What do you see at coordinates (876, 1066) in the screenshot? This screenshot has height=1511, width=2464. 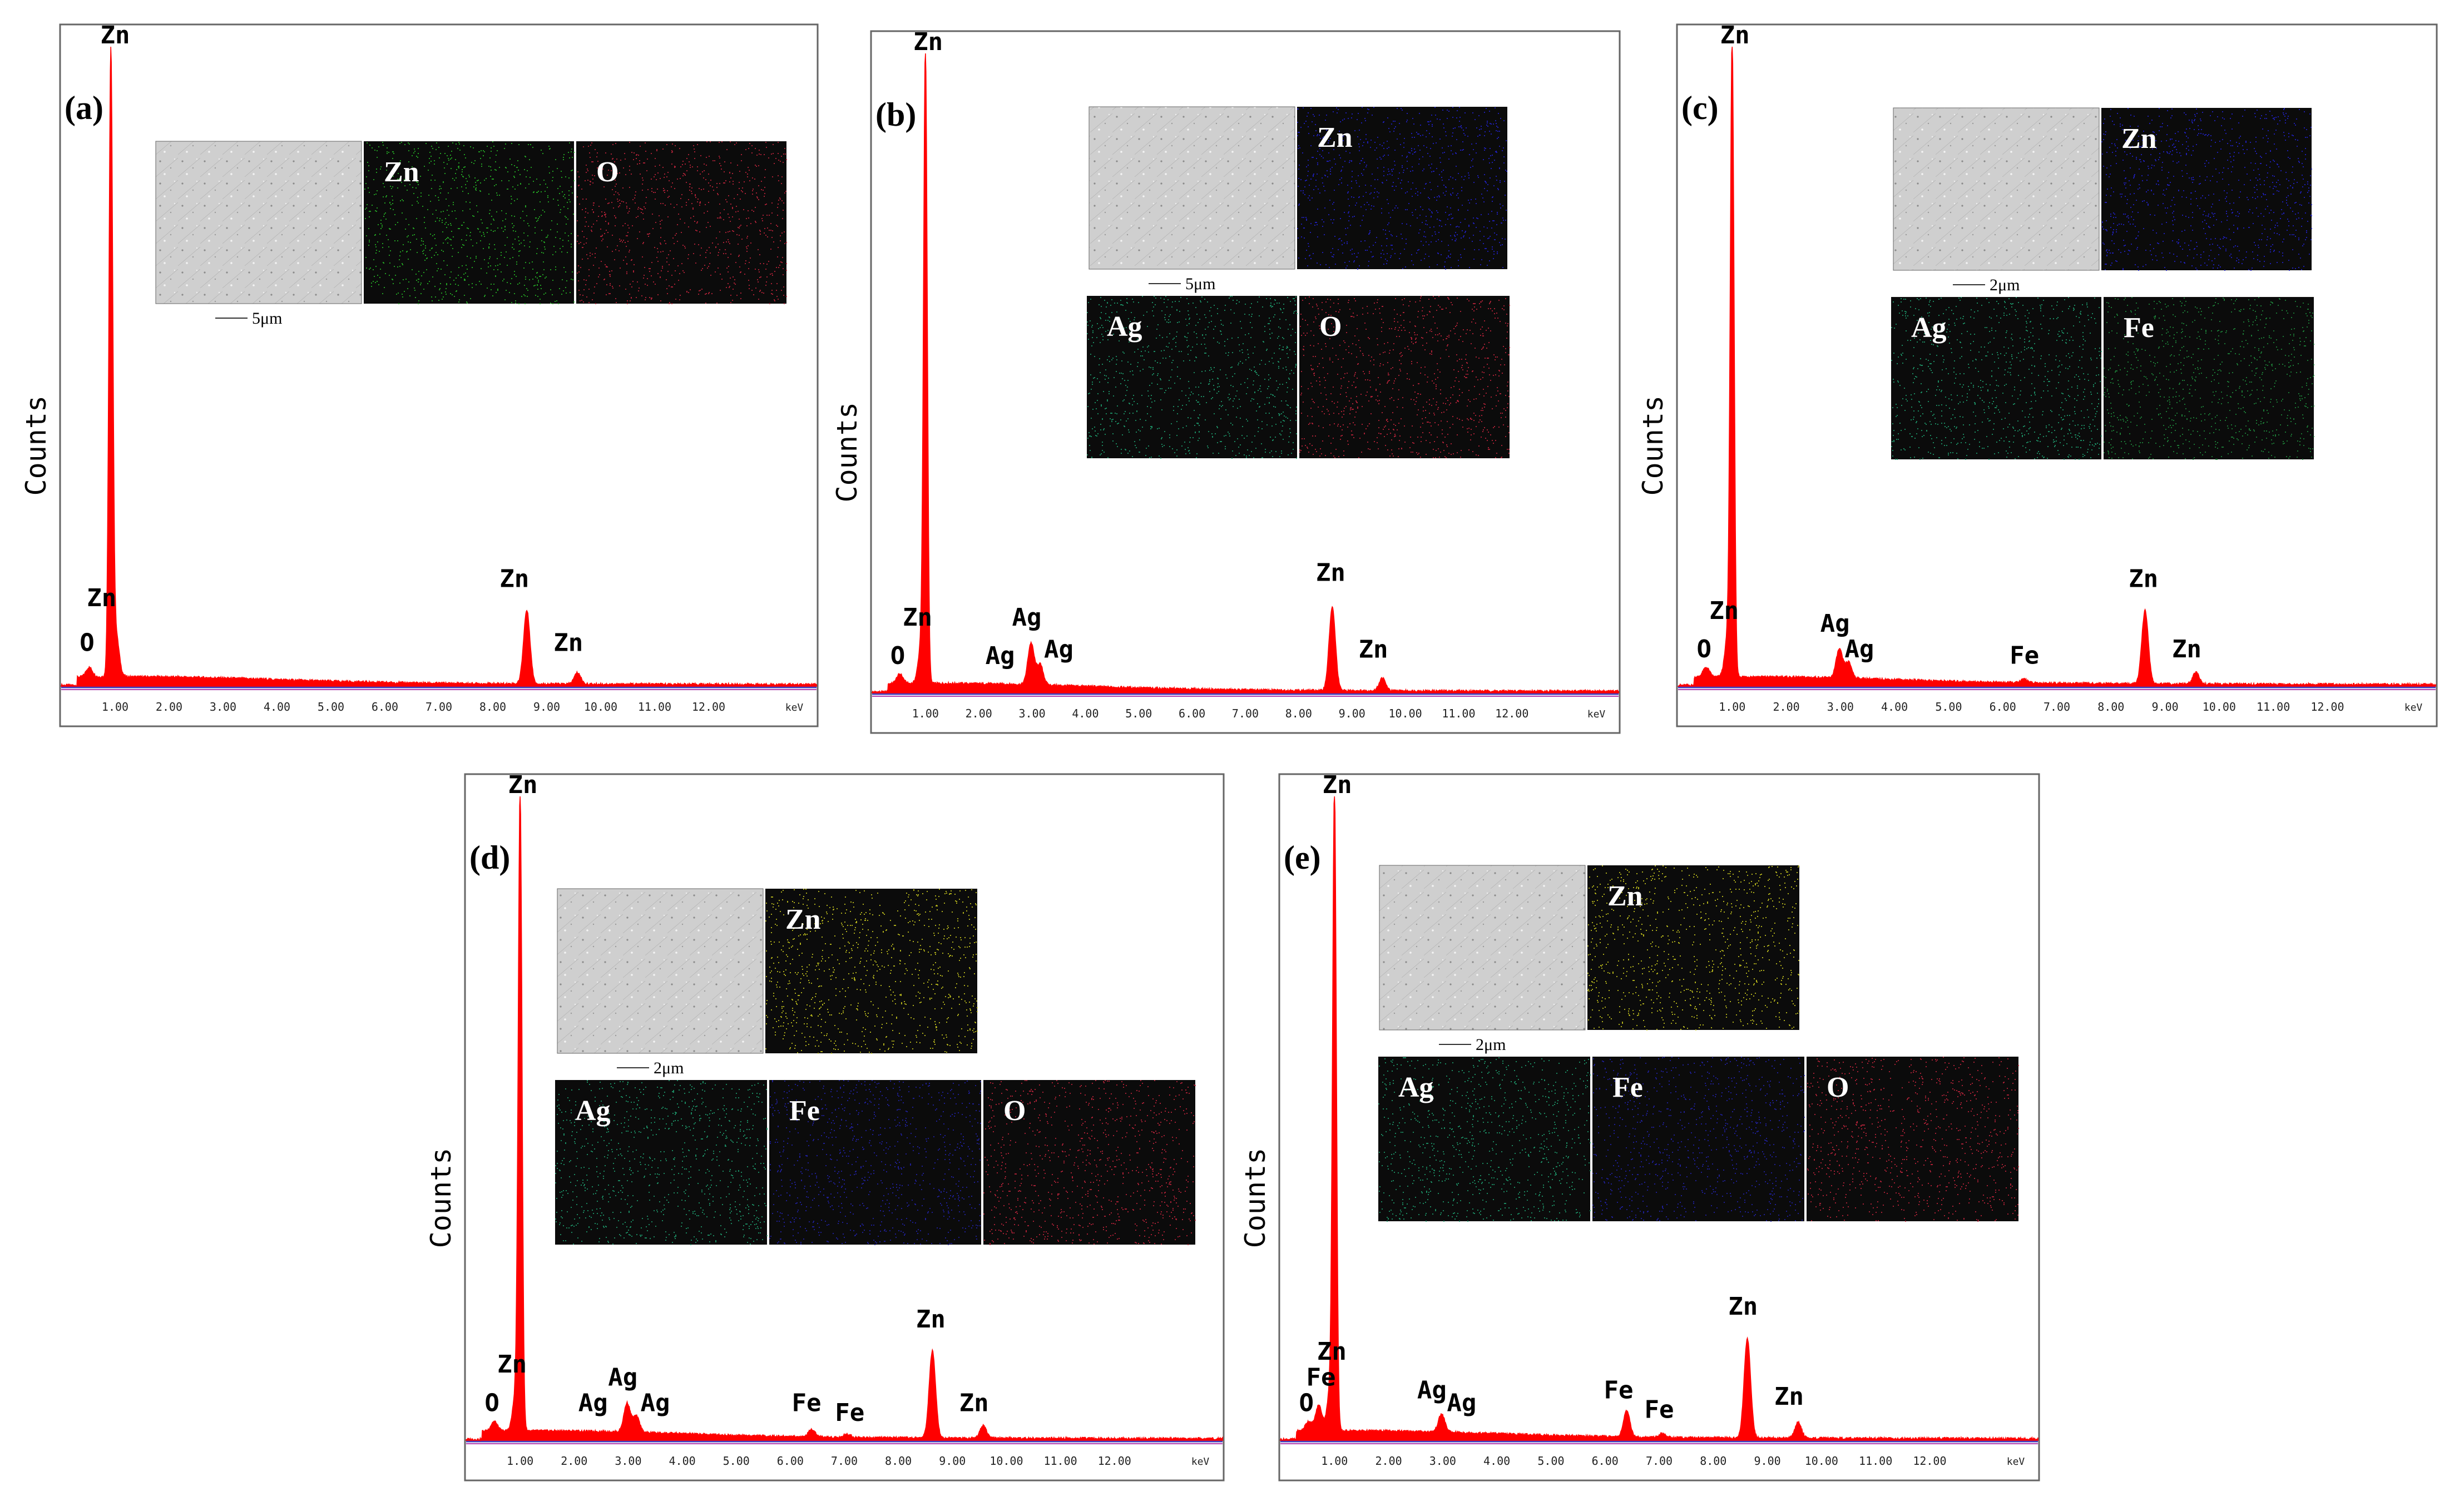 I see `elemental-map-inset: 2μm Zn Ag Fe O` at bounding box center [876, 1066].